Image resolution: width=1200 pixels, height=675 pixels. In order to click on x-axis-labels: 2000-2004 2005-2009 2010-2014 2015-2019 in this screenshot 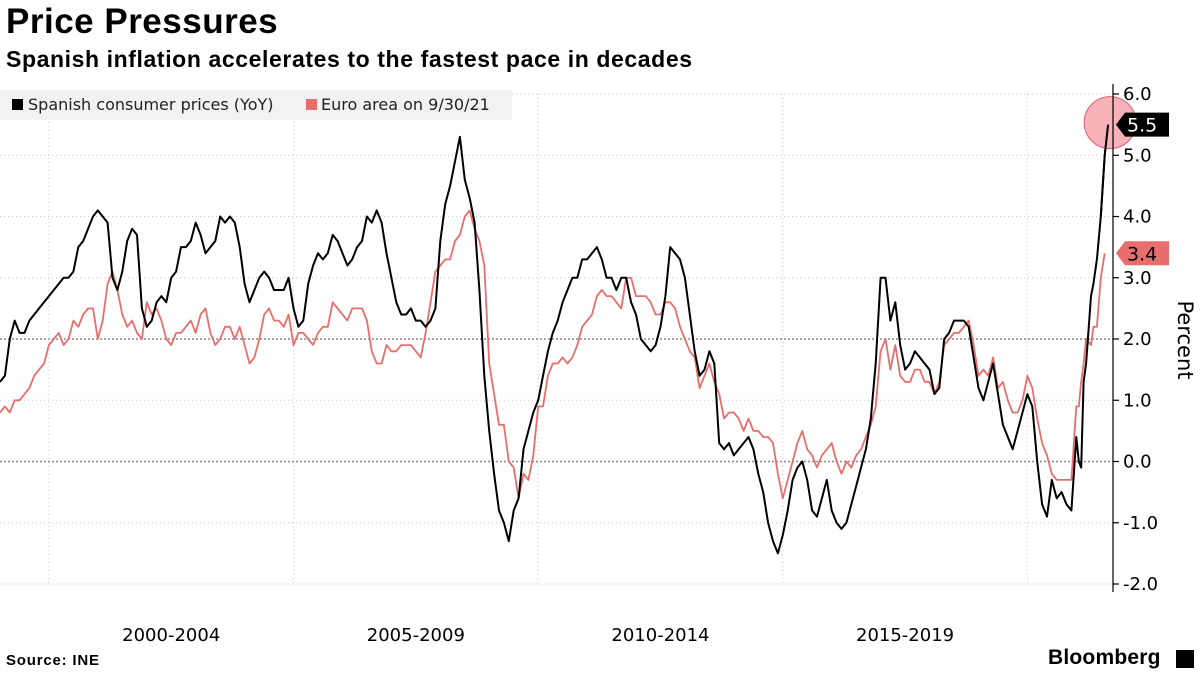, I will do `click(538, 635)`.